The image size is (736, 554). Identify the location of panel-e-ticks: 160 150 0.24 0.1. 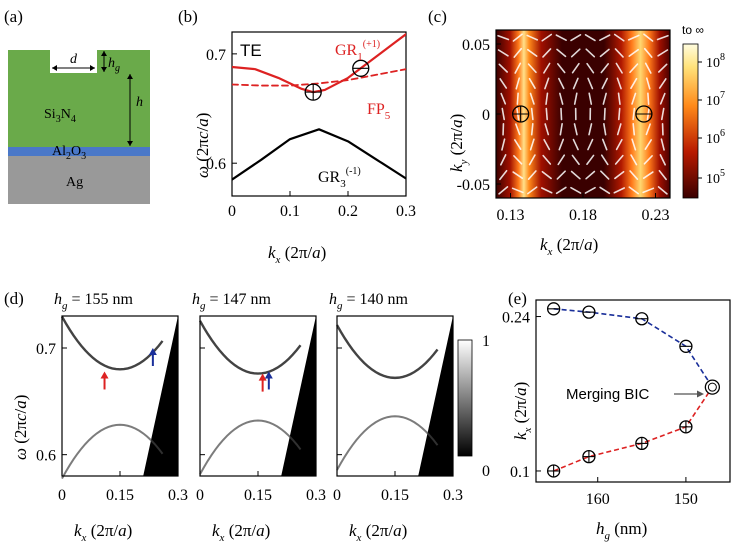
(600, 409).